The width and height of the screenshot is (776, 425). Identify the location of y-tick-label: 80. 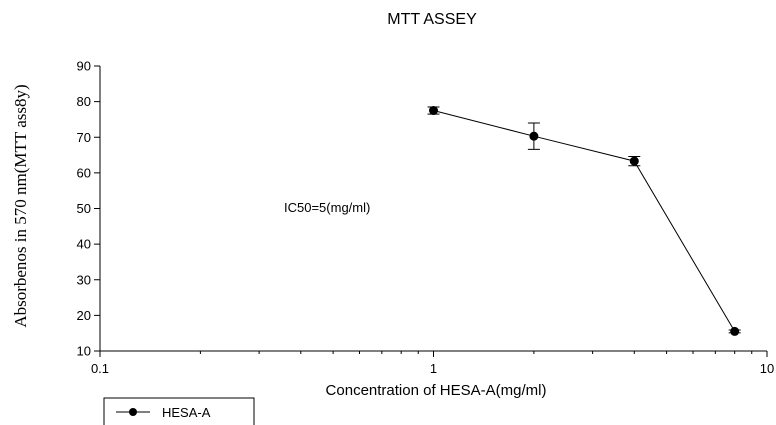
(84, 101).